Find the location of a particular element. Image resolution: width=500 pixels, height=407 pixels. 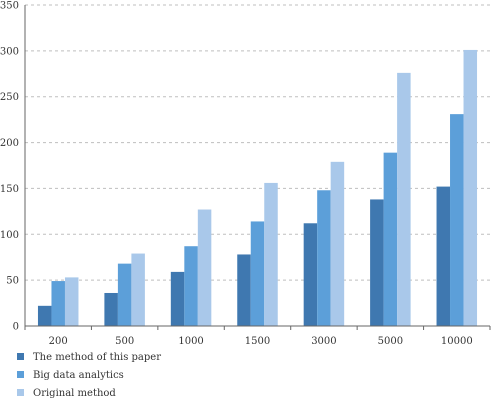

y-tick-label: 200 is located at coordinates (9, 143).